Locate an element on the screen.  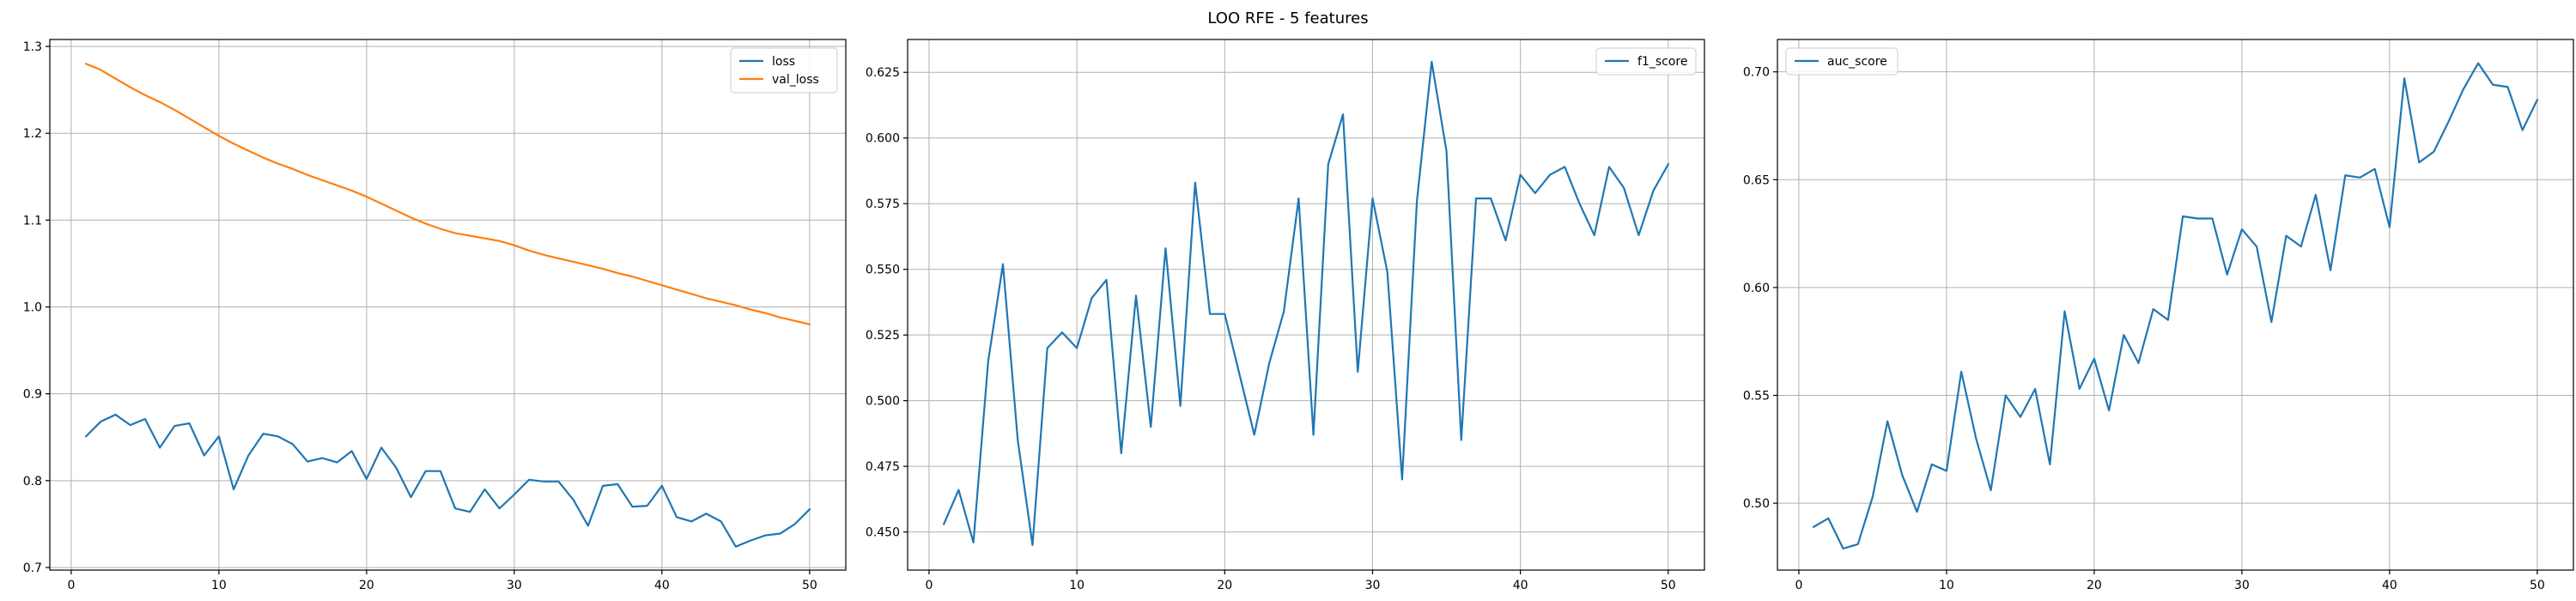
legend: f1_score is located at coordinates (1646, 61).